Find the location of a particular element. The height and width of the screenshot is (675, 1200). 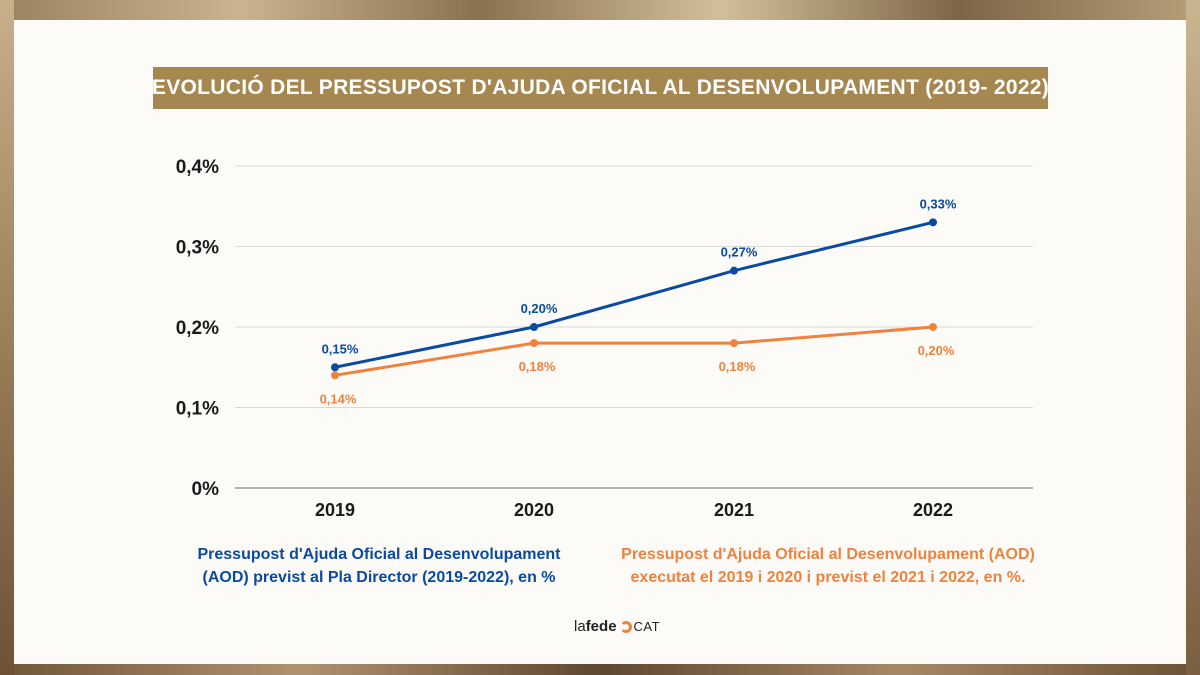

data-label: 0,33% is located at coordinates (938, 203).